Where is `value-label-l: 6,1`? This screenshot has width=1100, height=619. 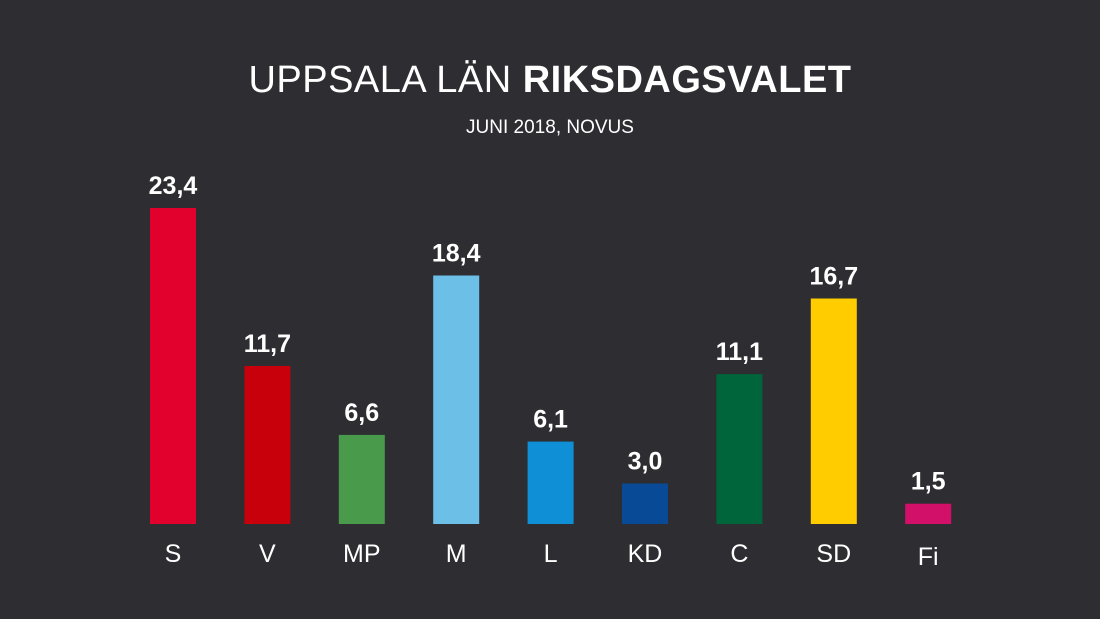
value-label-l: 6,1 is located at coordinates (550, 420).